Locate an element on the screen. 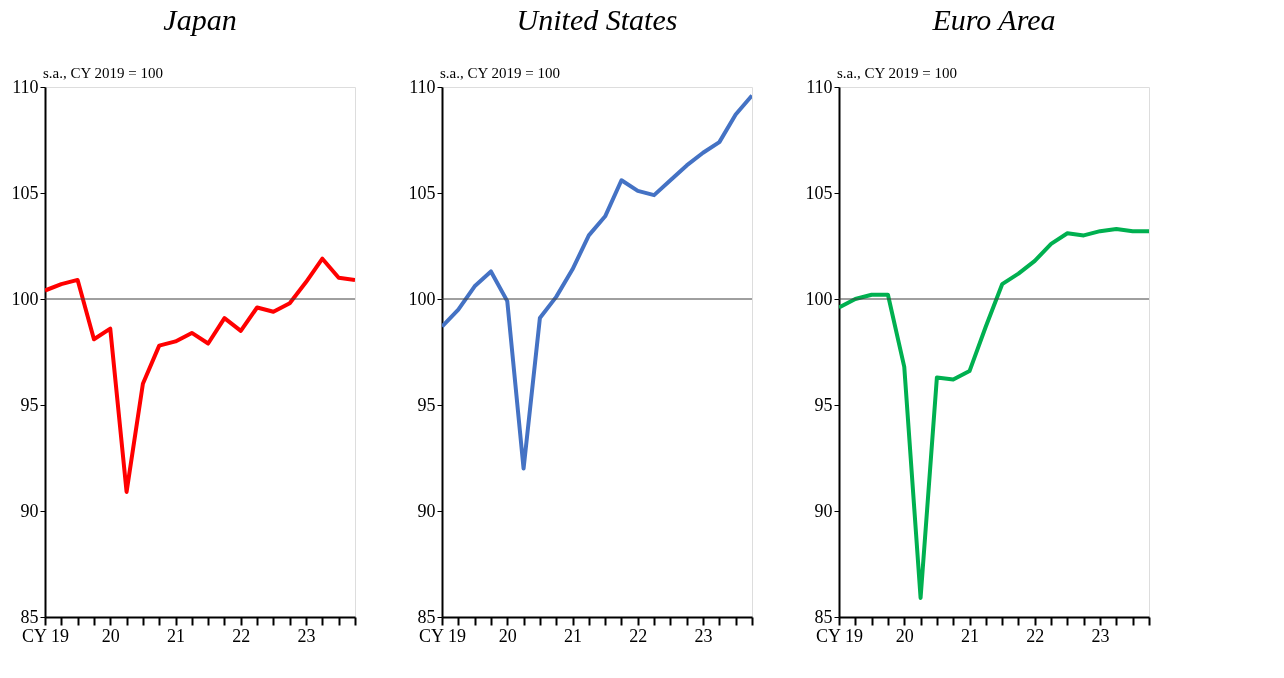 This screenshot has height=678, width=1284. chart-title: Euro Area is located at coordinates (993, 19).